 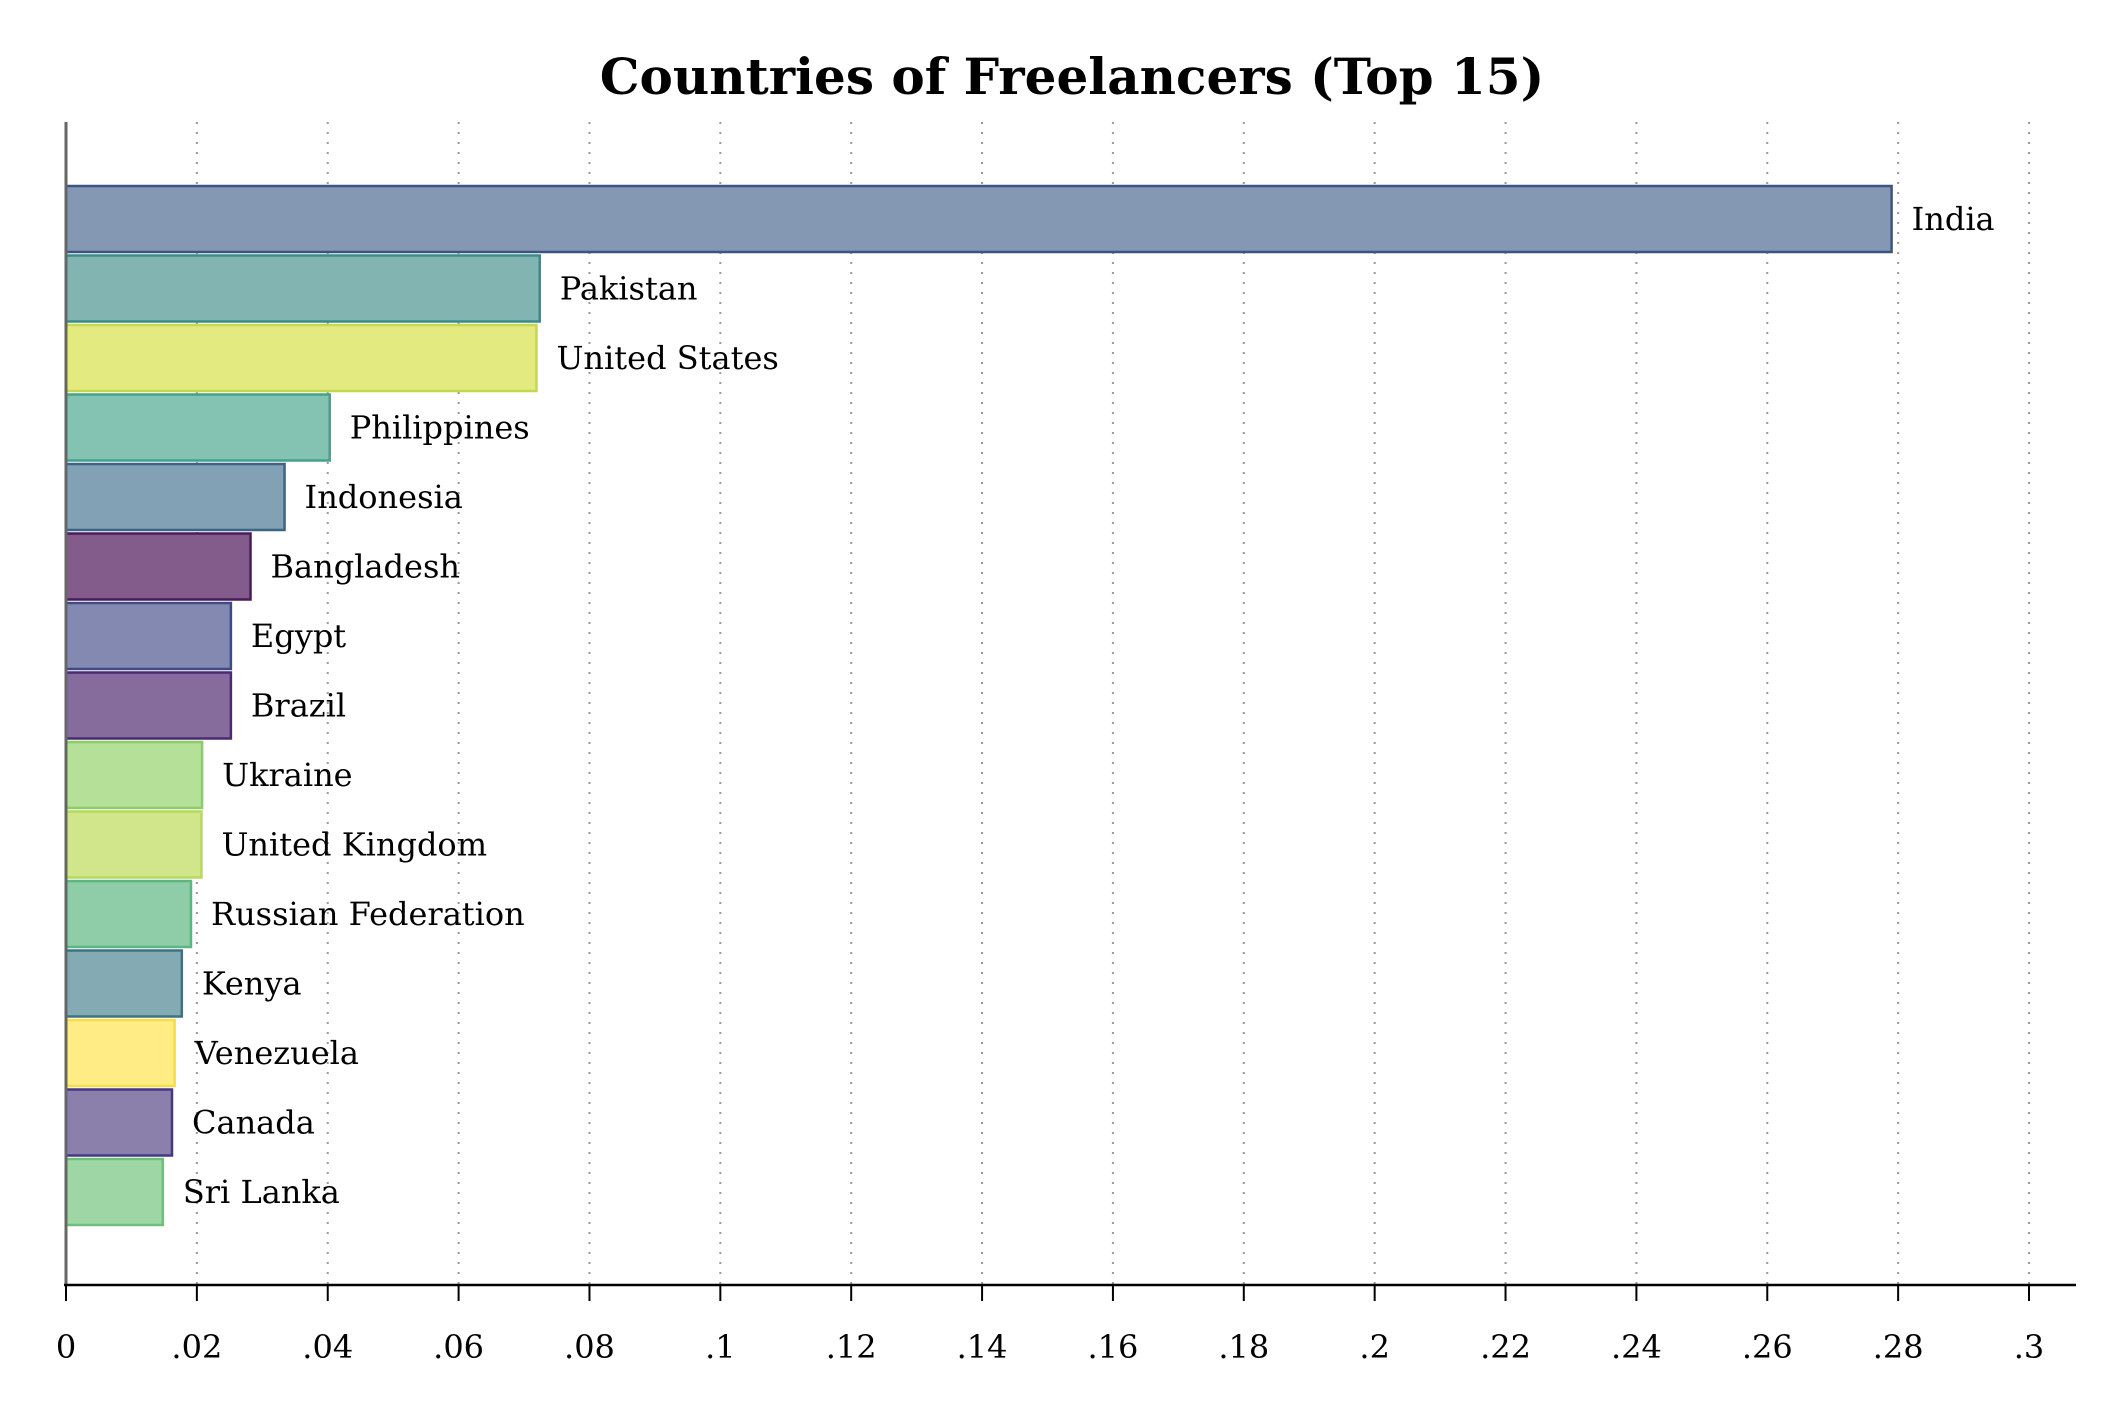 What do you see at coordinates (158, 566) in the screenshot?
I see `bar-bangladesh` at bounding box center [158, 566].